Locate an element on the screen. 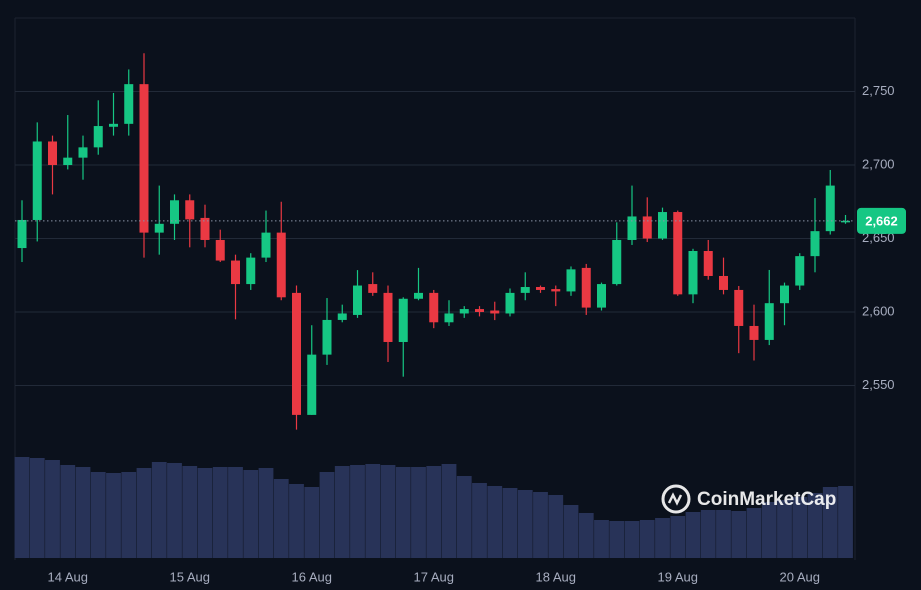 The width and height of the screenshot is (921, 590). x-tick-label: 14 Aug is located at coordinates (68, 576).